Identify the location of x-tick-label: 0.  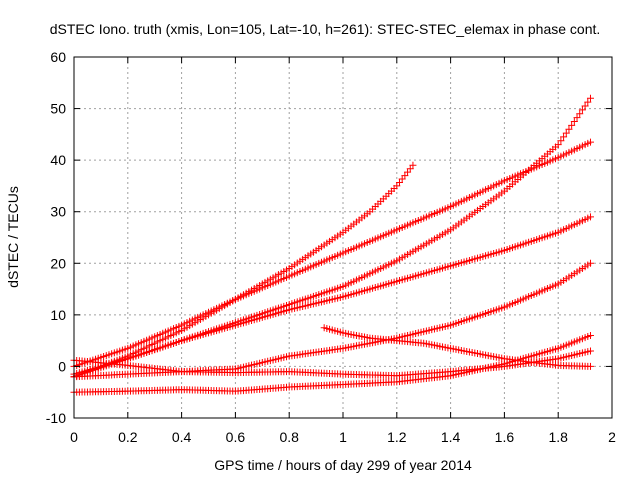
(74, 437).